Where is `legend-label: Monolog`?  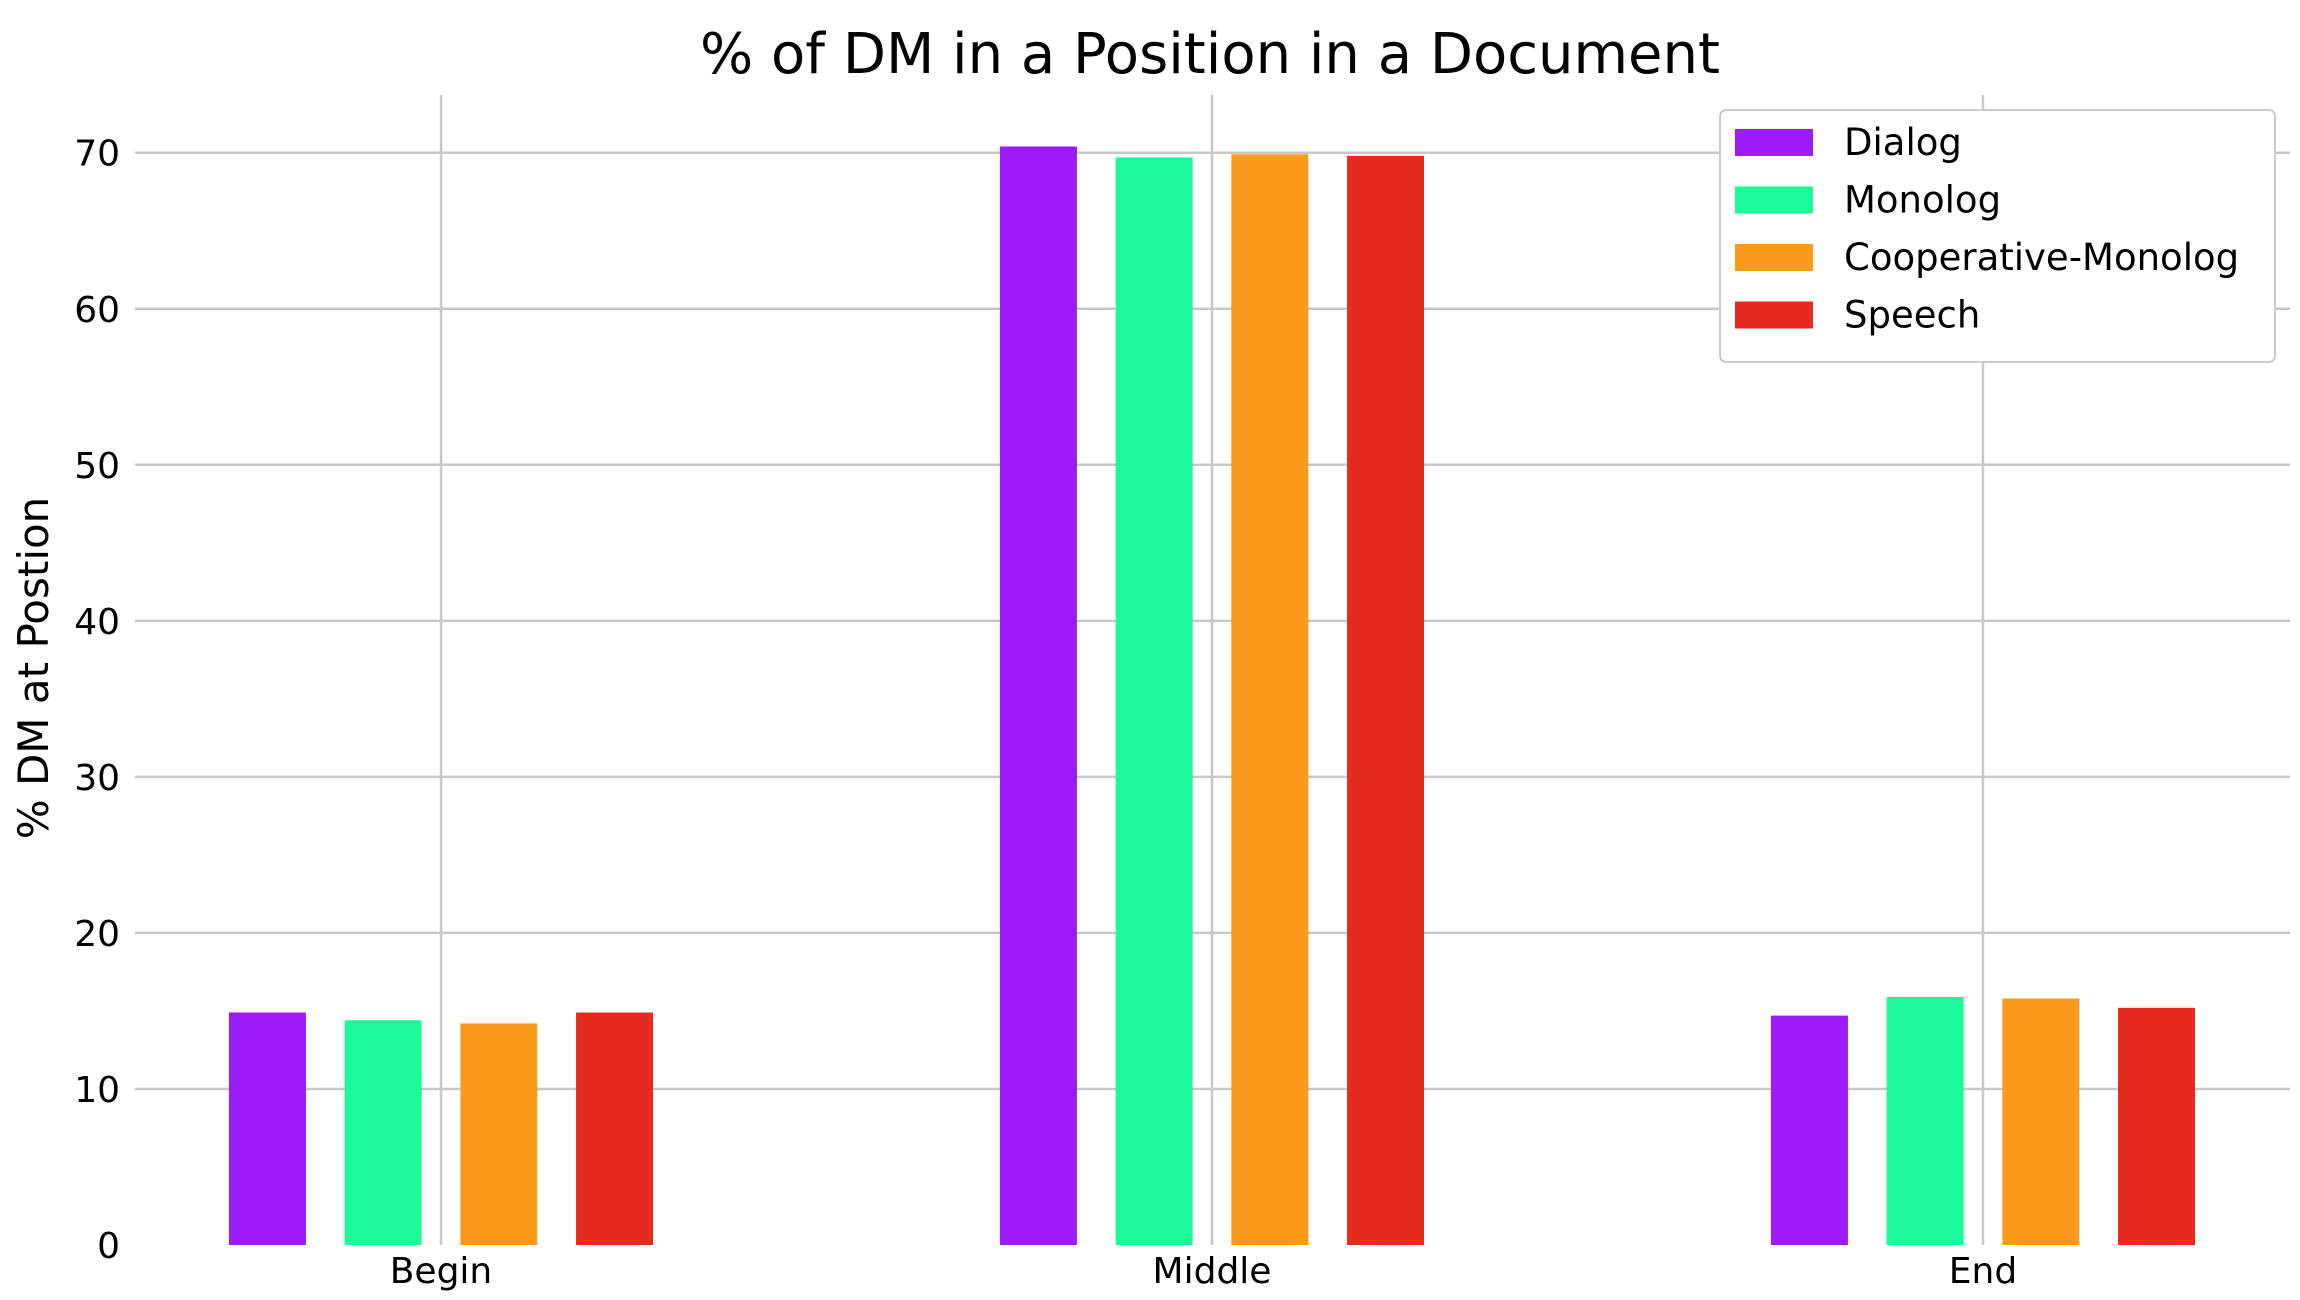
legend-label: Monolog is located at coordinates (1922, 200).